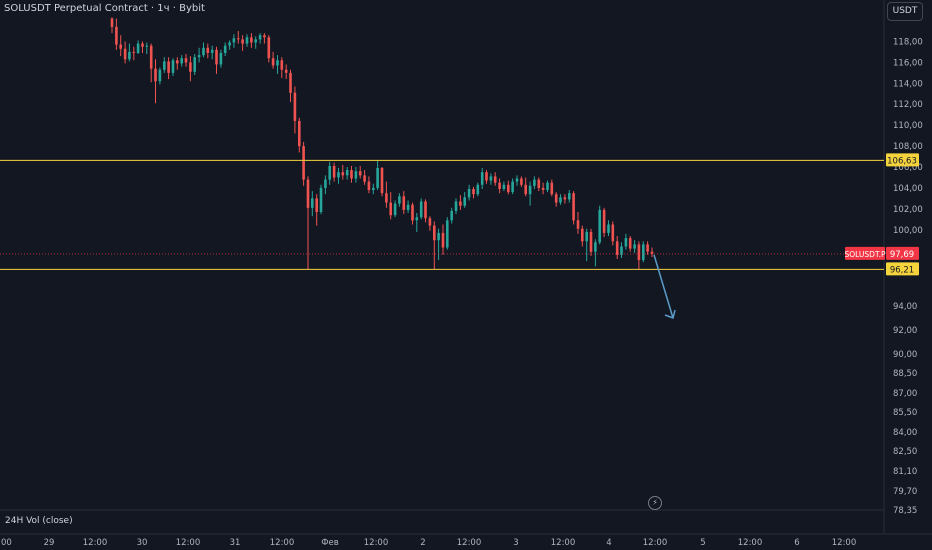  What do you see at coordinates (330, 543) in the screenshot?
I see `x-tick-label: Фев` at bounding box center [330, 543].